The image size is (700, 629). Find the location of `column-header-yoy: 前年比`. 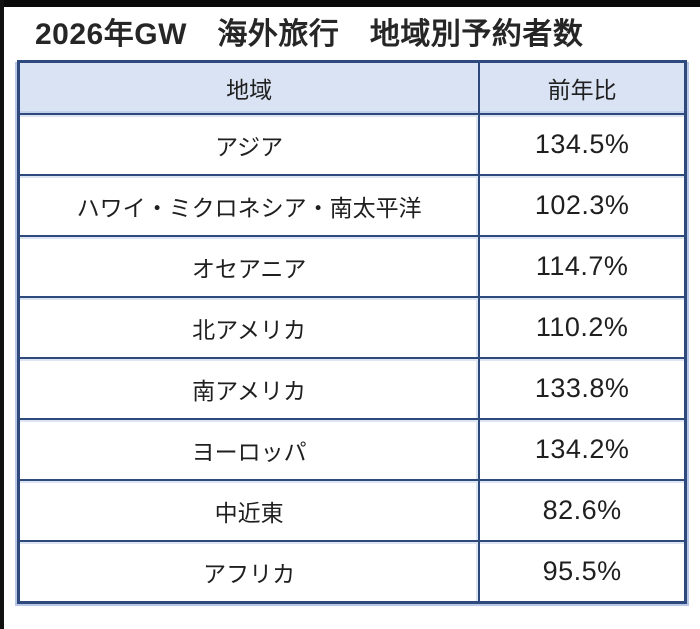

column-header-yoy: 前年比 is located at coordinates (582, 87).